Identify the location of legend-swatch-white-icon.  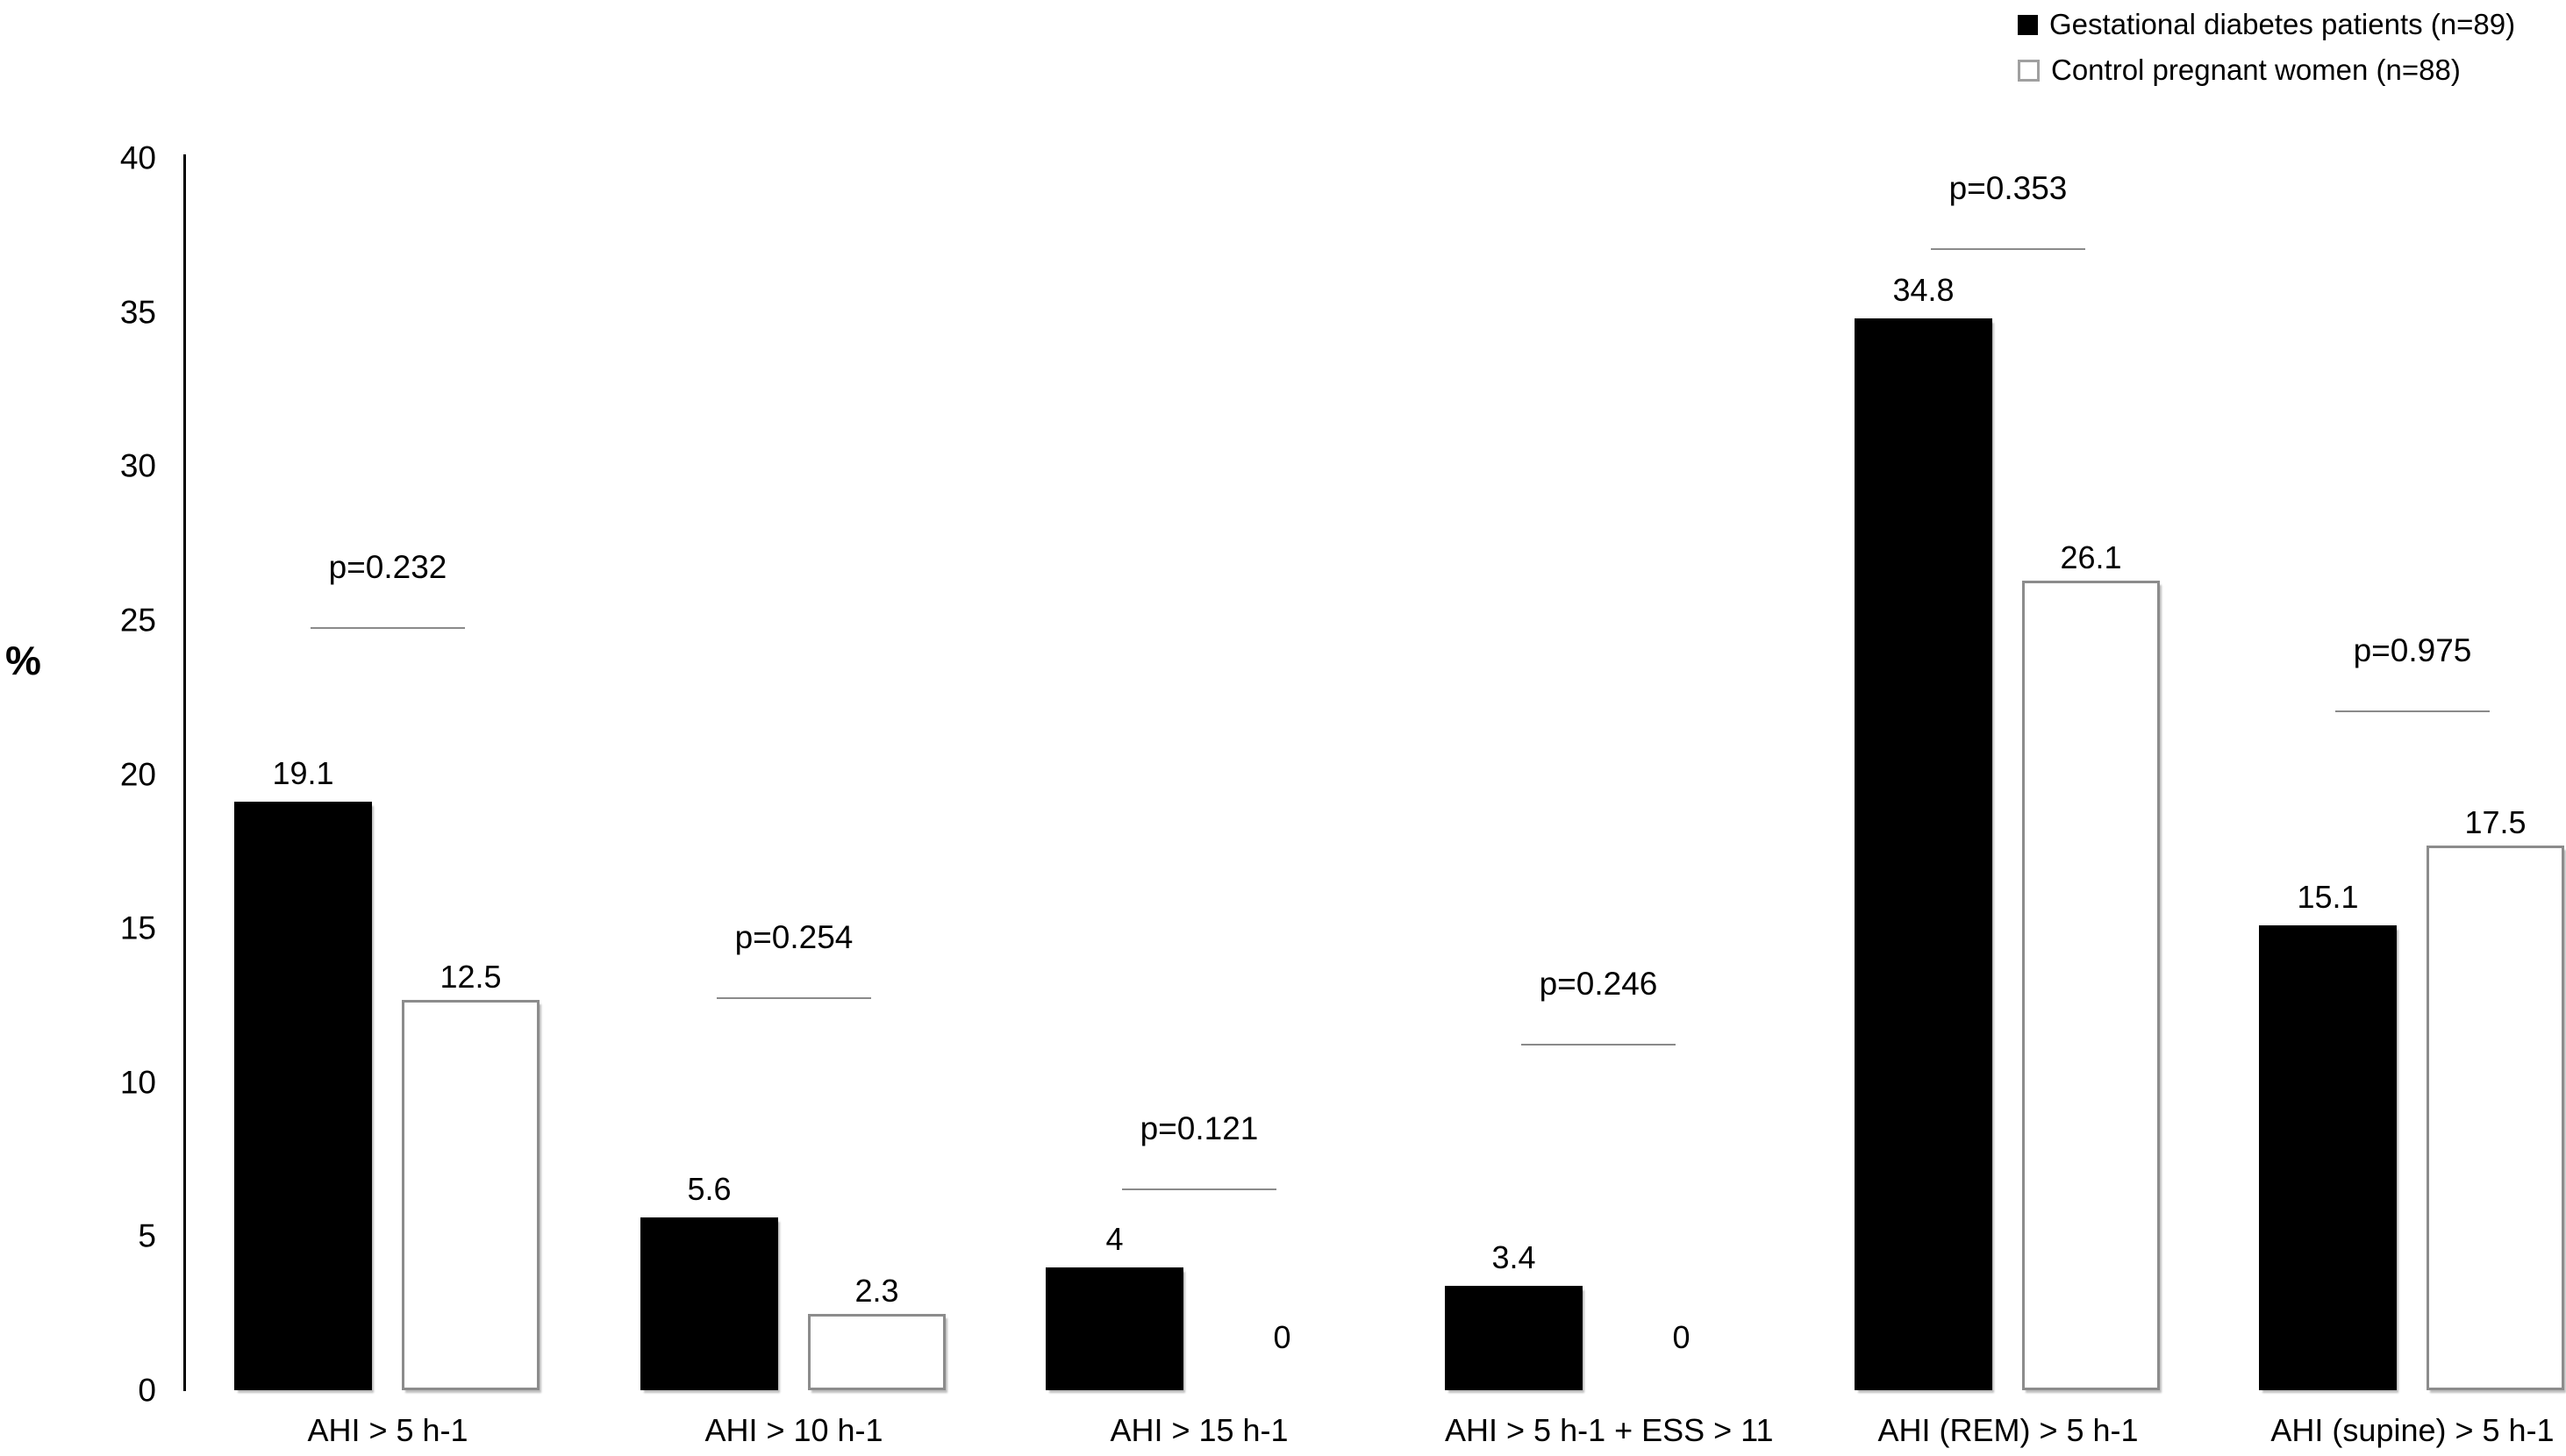
(2029, 70).